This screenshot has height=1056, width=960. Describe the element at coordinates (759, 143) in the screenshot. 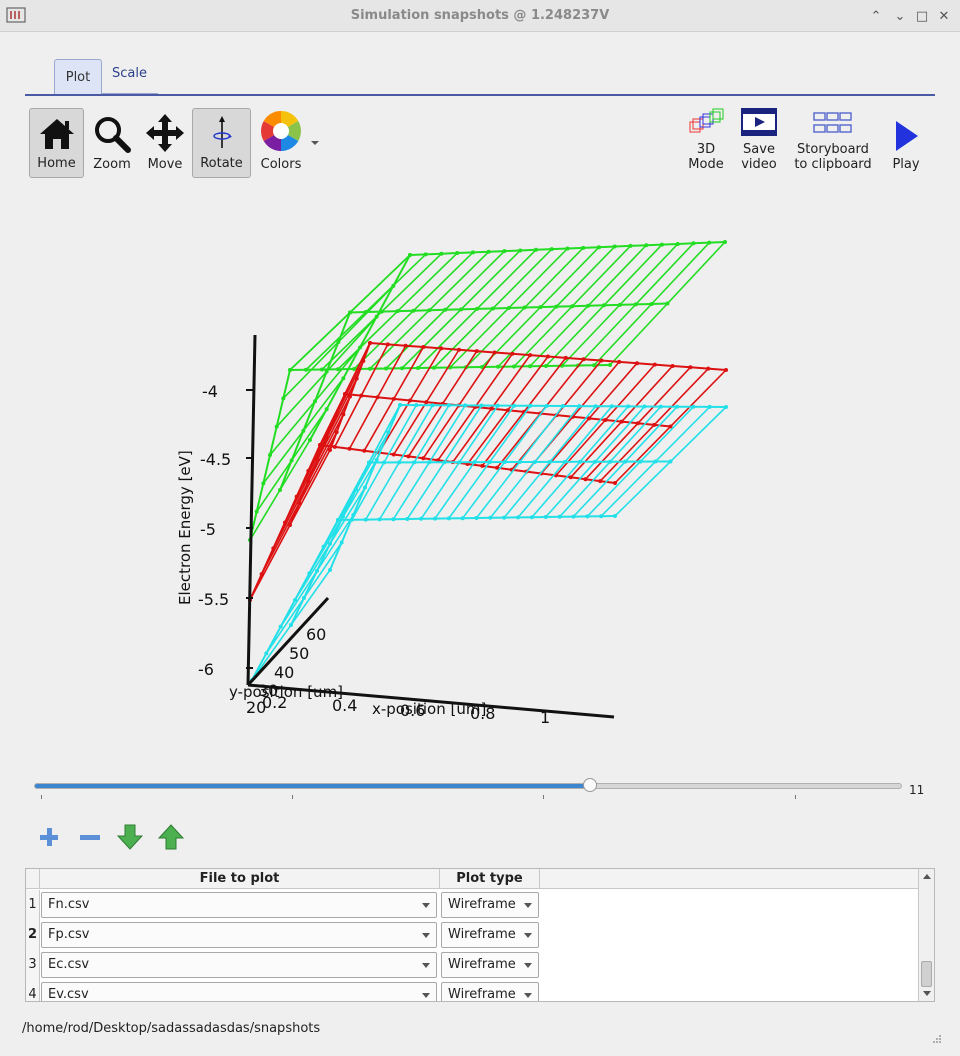

I see `save-video-button: Save video` at that location.